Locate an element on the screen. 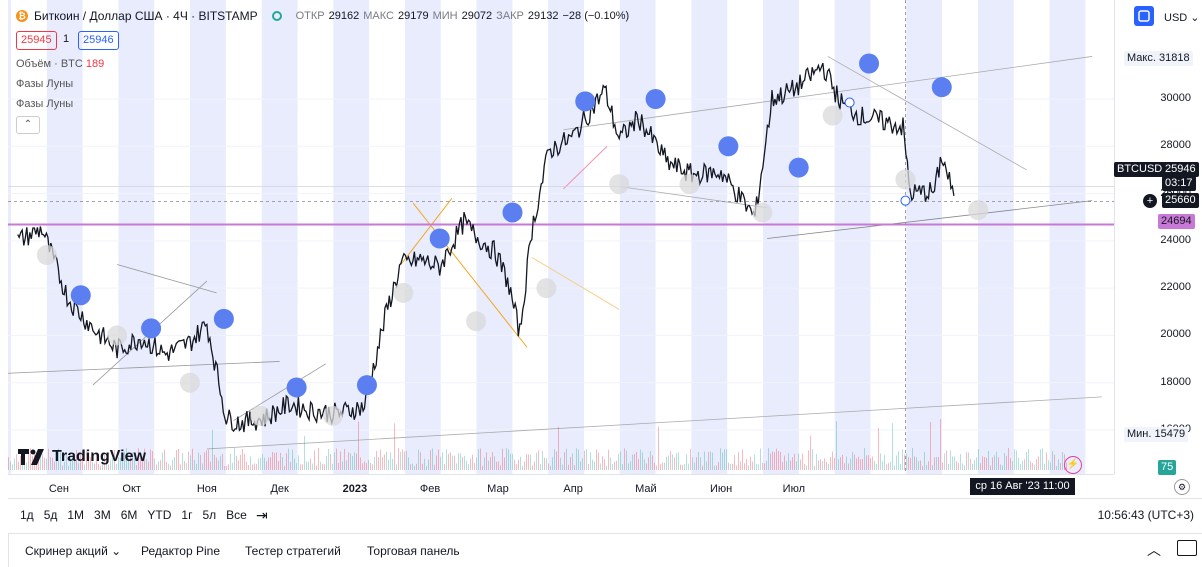 The width and height of the screenshot is (1202, 567). range-button: 1г is located at coordinates (187, 515).